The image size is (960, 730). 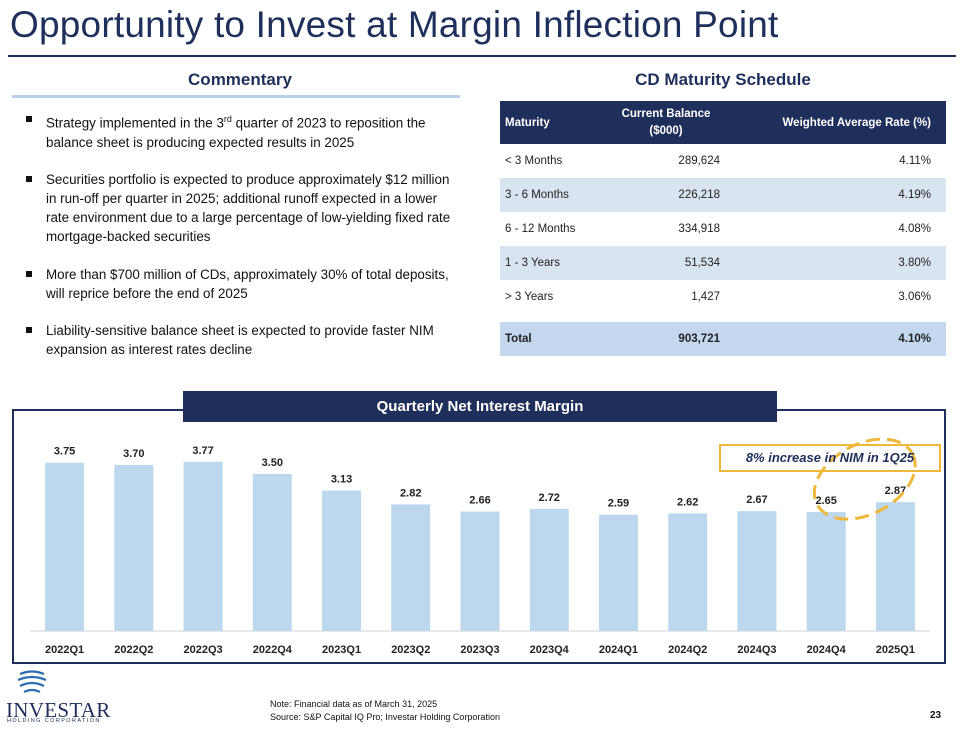 What do you see at coordinates (826, 571) in the screenshot?
I see `bar-2024Q4` at bounding box center [826, 571].